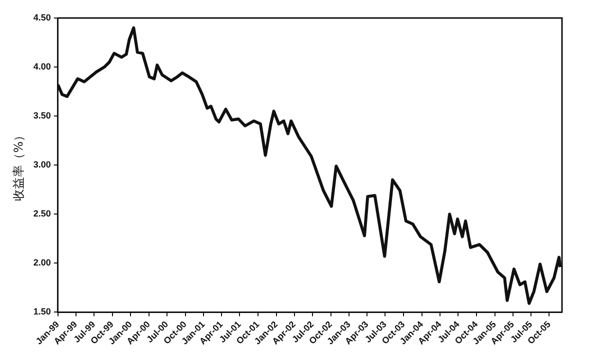 This screenshot has height=358, width=600. What do you see at coordinates (42, 311) in the screenshot?
I see `y-tick-label: 1.50` at bounding box center [42, 311].